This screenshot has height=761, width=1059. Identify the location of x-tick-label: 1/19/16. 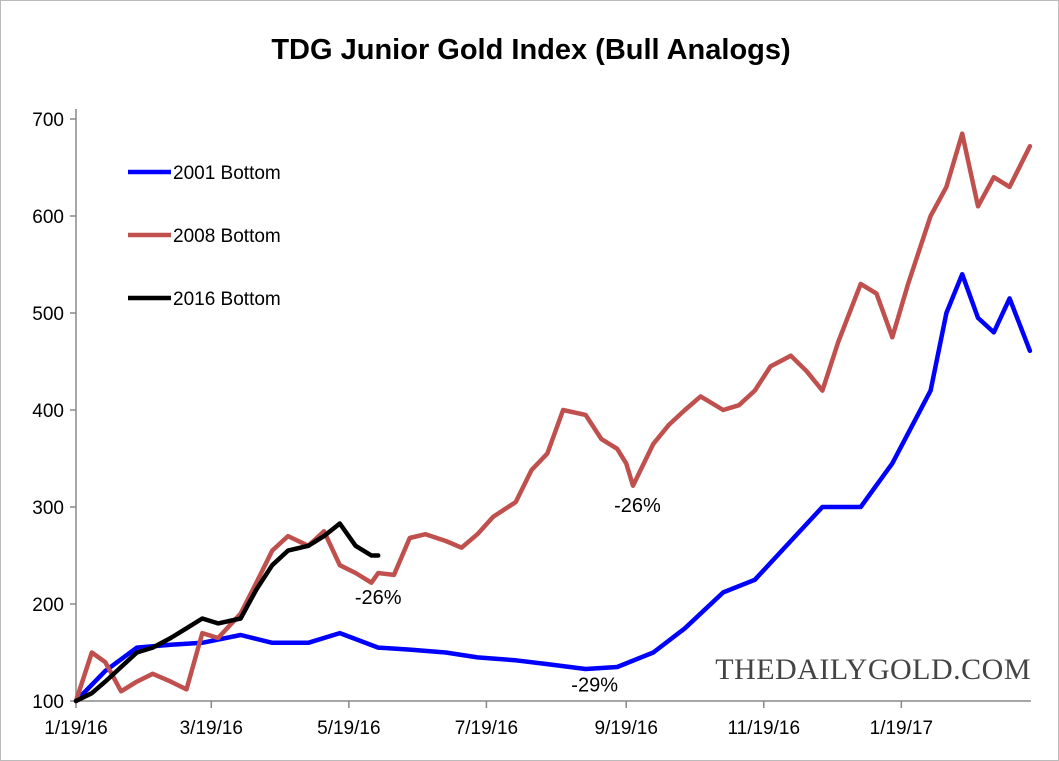
(75, 728).